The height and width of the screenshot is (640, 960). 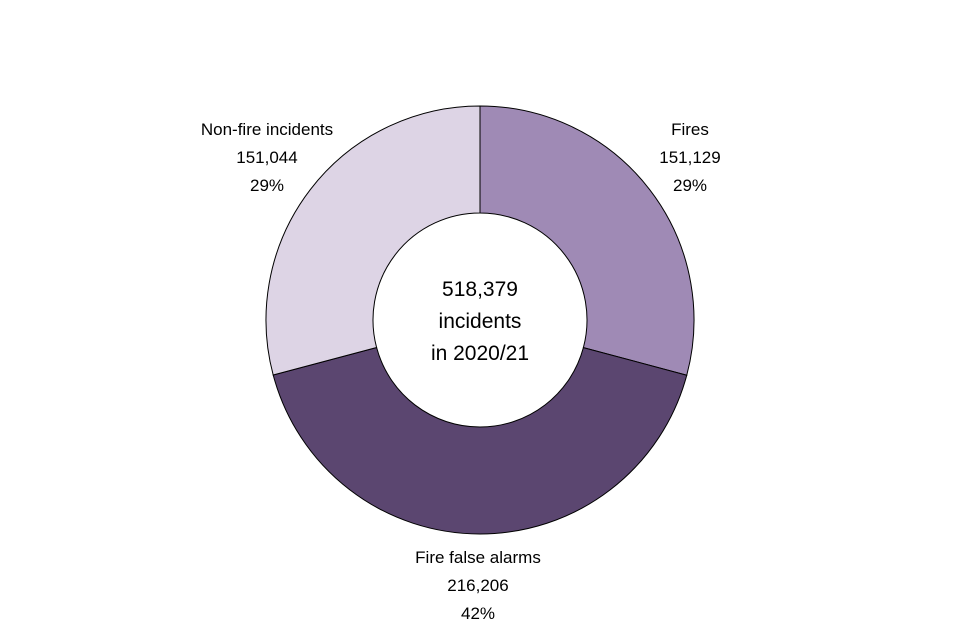 What do you see at coordinates (478, 557) in the screenshot?
I see `label-name: Fire false alarms` at bounding box center [478, 557].